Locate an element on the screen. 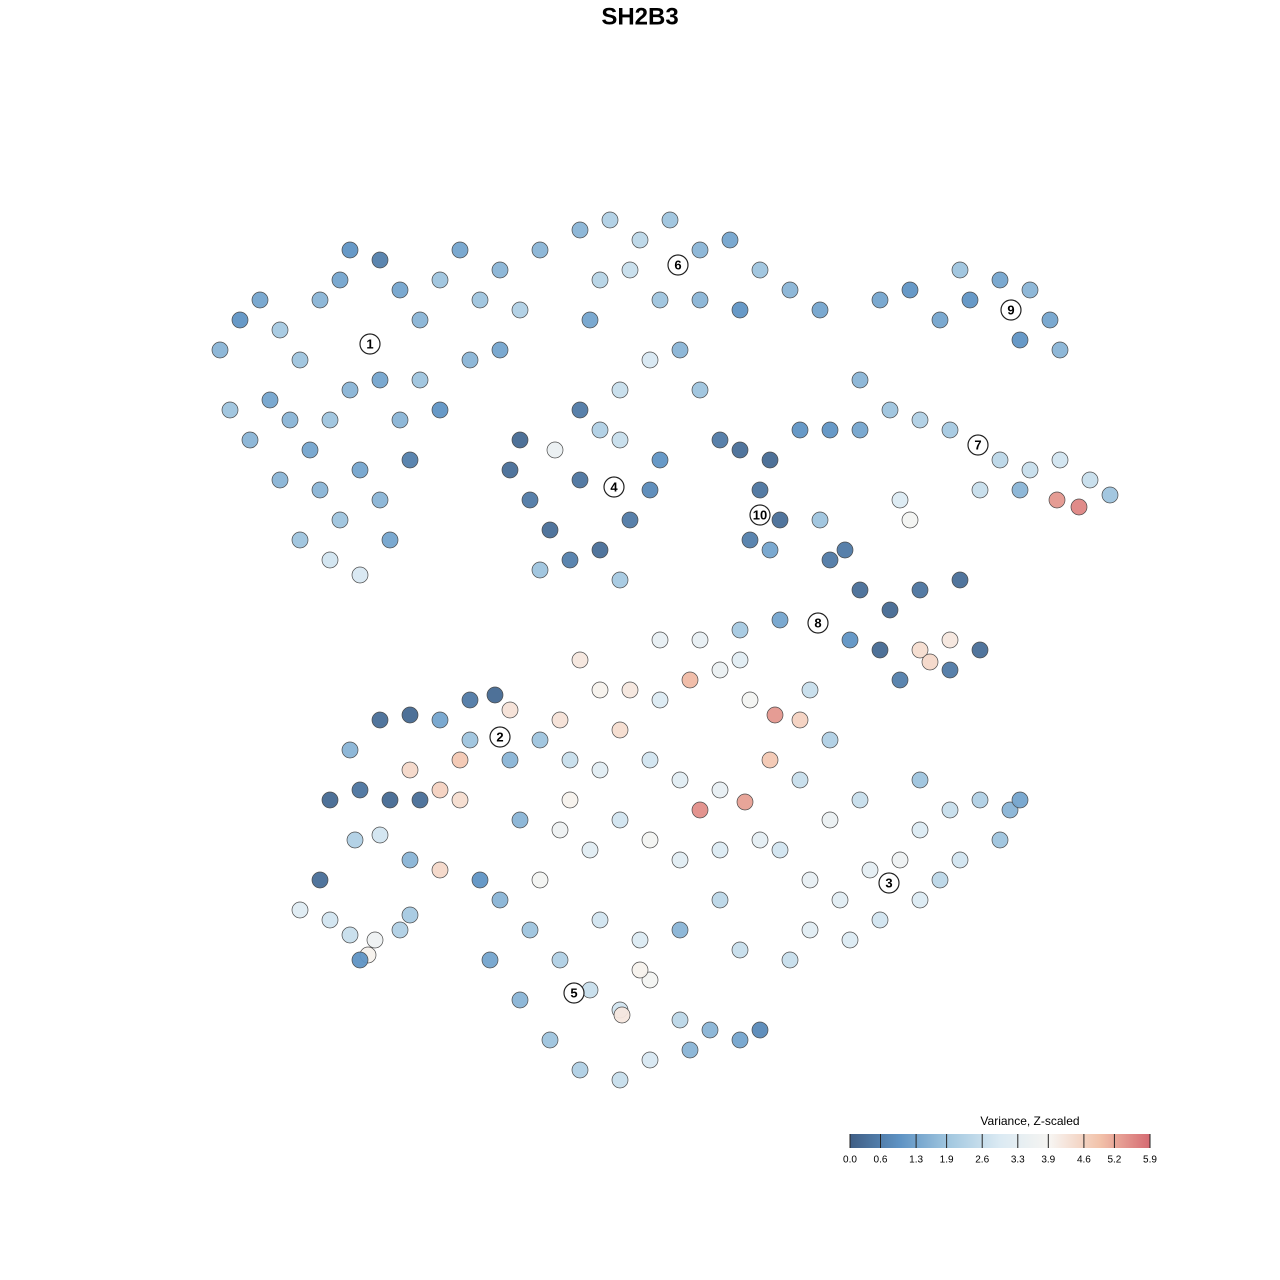 The width and height of the screenshot is (1280, 1280). cluster-label: 10 is located at coordinates (760, 514).